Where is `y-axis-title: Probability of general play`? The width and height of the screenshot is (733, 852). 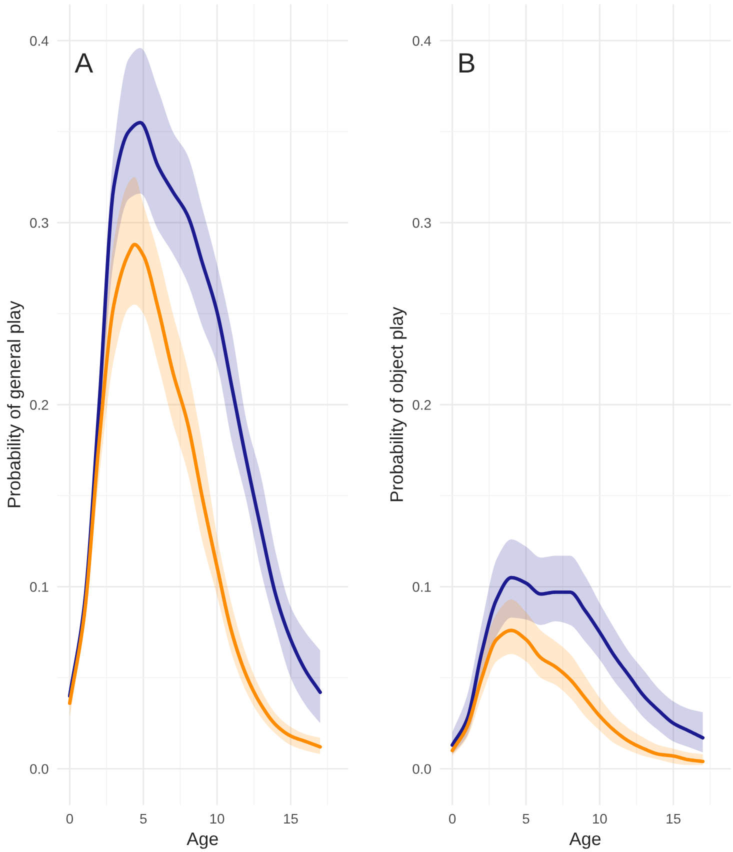
y-axis-title: Probability of general play is located at coordinates (15, 404).